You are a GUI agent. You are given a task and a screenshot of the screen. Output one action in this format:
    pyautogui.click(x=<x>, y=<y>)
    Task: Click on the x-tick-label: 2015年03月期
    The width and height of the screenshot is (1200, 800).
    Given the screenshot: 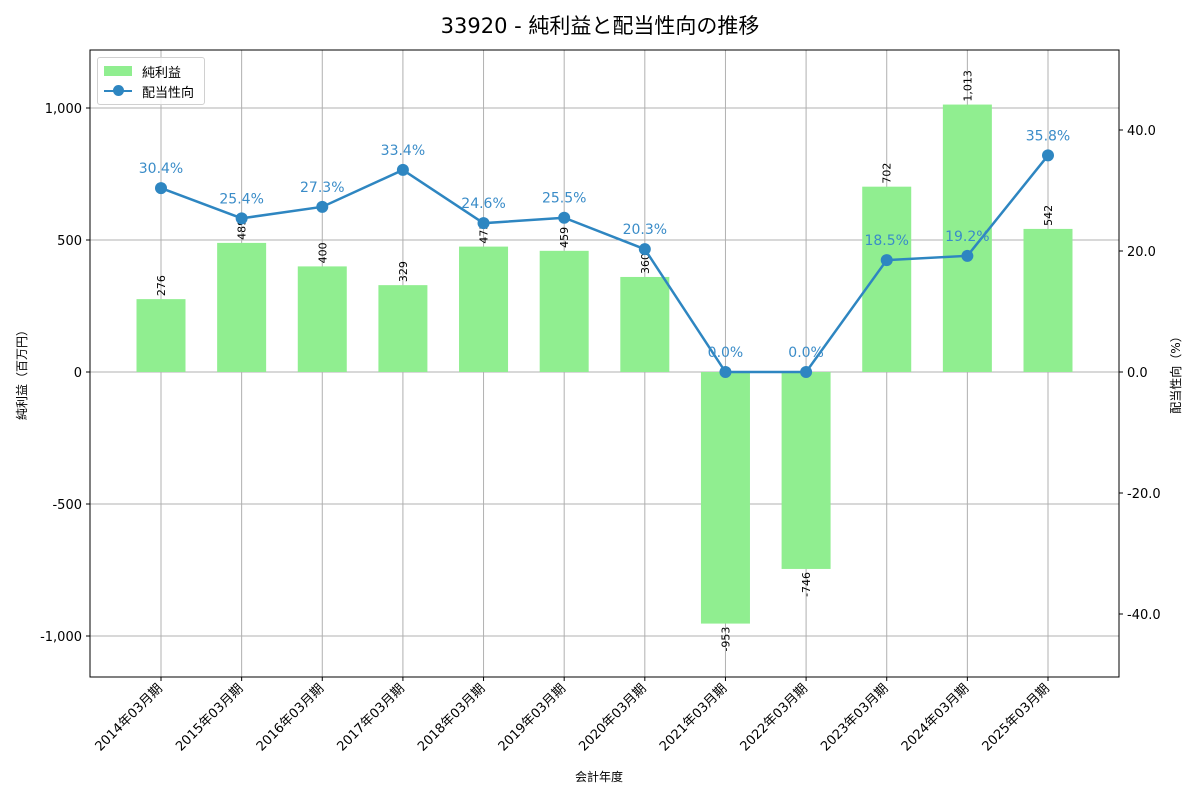 What is the action you would take?
    pyautogui.click(x=209, y=717)
    